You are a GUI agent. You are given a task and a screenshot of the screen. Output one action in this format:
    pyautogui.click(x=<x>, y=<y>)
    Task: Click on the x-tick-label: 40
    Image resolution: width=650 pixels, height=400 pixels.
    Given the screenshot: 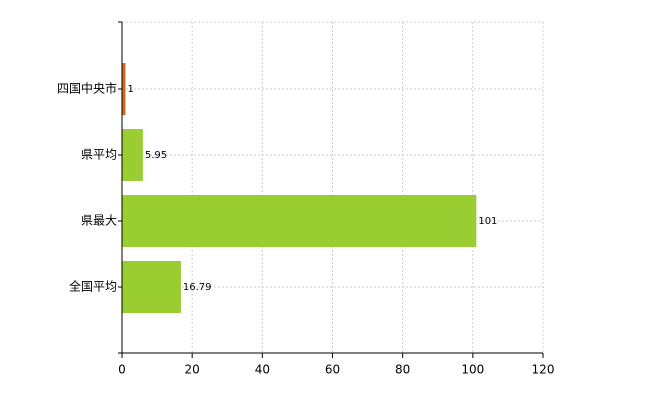 What is the action you would take?
    pyautogui.click(x=262, y=370)
    